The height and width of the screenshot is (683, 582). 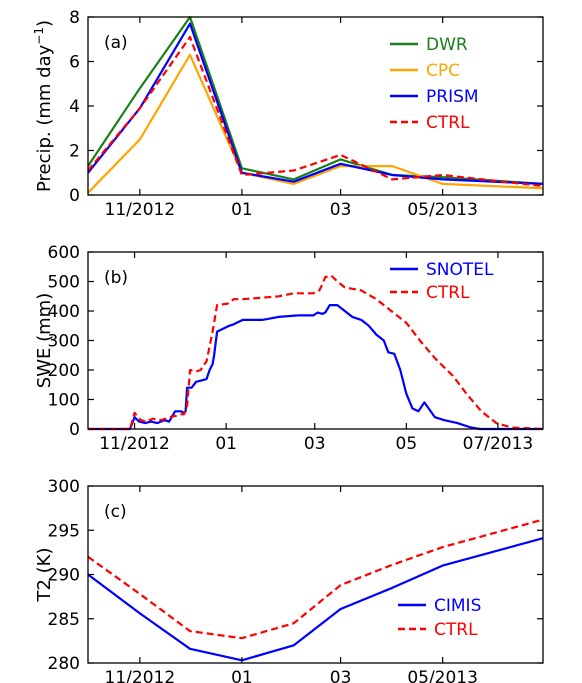 What do you see at coordinates (64, 283) in the screenshot?
I see `y-tick-label: 500` at bounding box center [64, 283].